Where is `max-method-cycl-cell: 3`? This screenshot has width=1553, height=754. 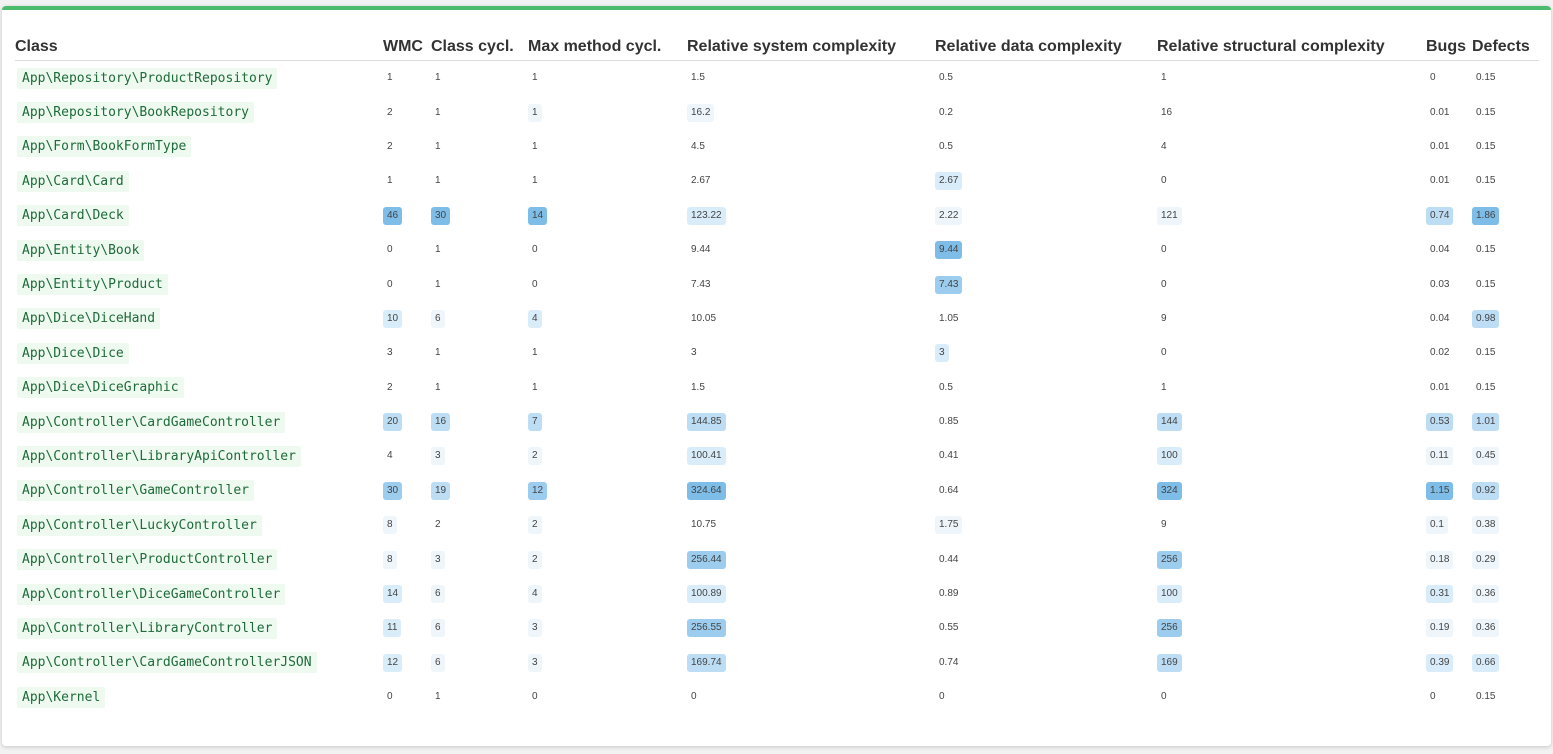 max-method-cycl-cell: 3 is located at coordinates (607, 663).